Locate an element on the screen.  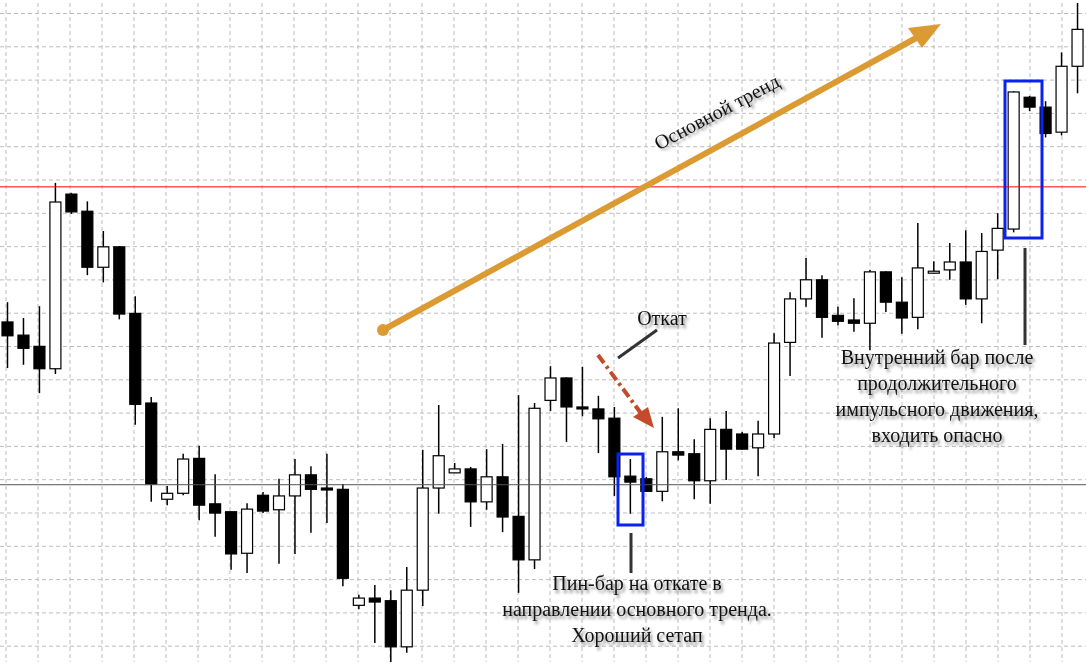
annotation: Откат is located at coordinates (662, 318).